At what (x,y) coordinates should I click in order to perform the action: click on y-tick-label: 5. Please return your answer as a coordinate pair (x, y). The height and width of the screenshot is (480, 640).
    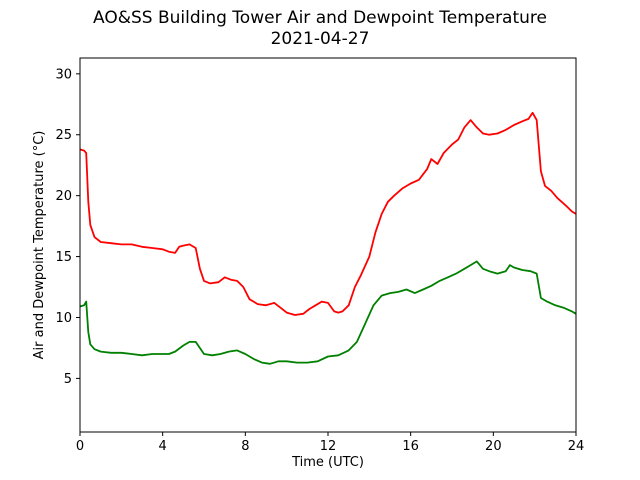
    Looking at the image, I should click on (68, 379).